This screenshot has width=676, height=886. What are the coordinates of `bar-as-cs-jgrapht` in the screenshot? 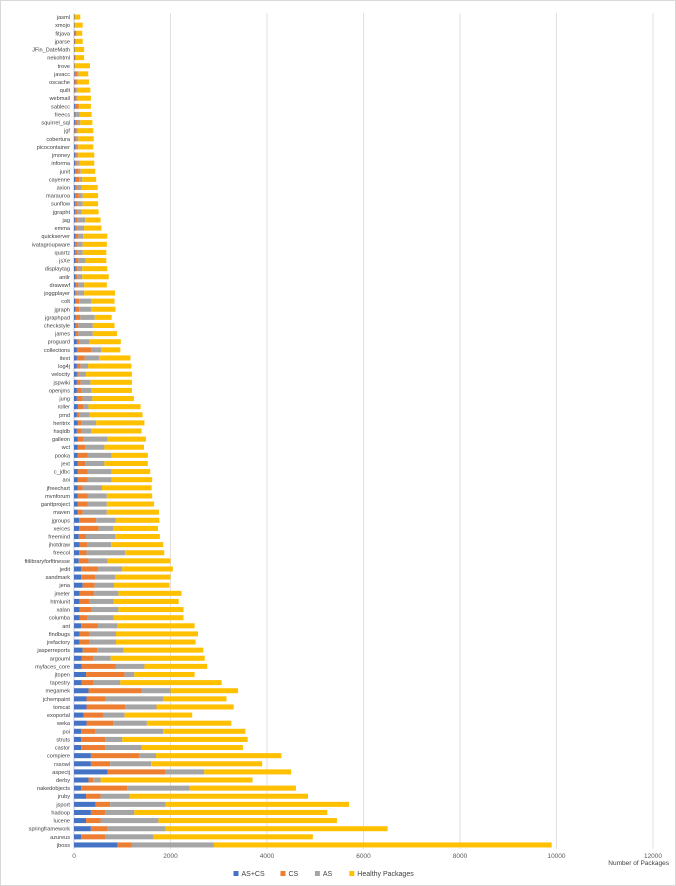 It's located at (74, 212).